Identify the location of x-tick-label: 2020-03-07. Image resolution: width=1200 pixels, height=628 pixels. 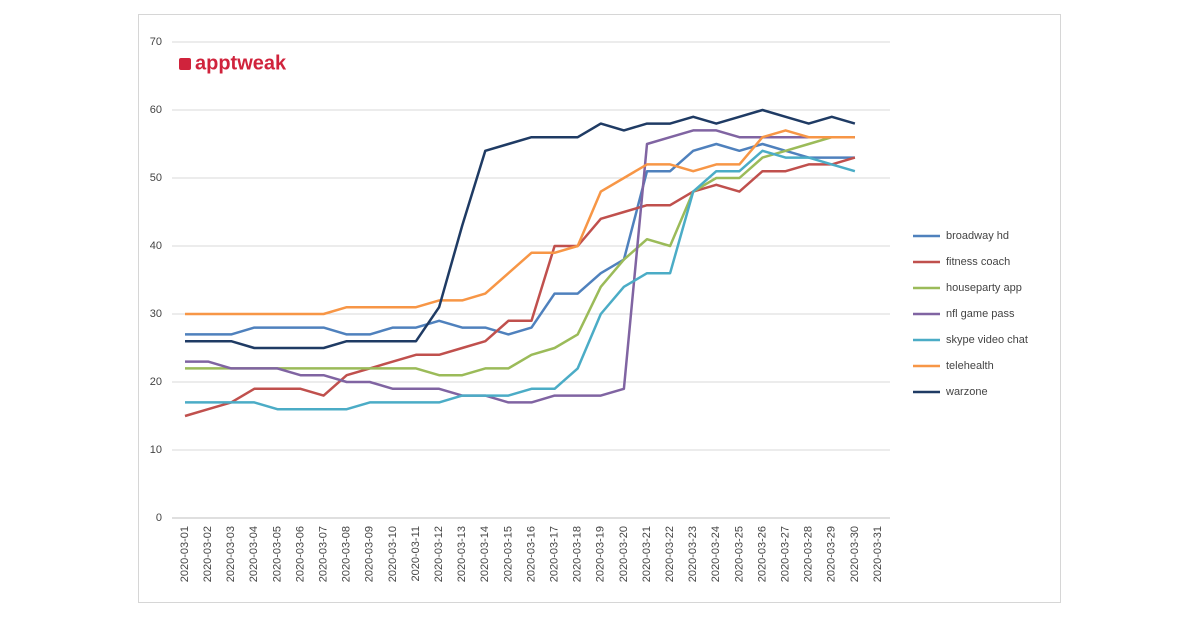
(324, 554).